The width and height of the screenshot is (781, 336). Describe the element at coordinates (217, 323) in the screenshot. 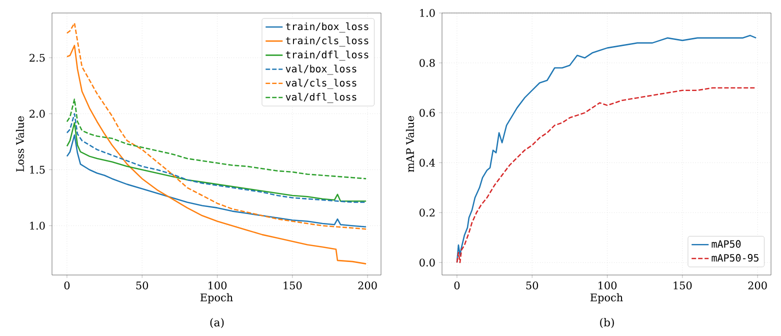

I see `text: (a)` at that location.